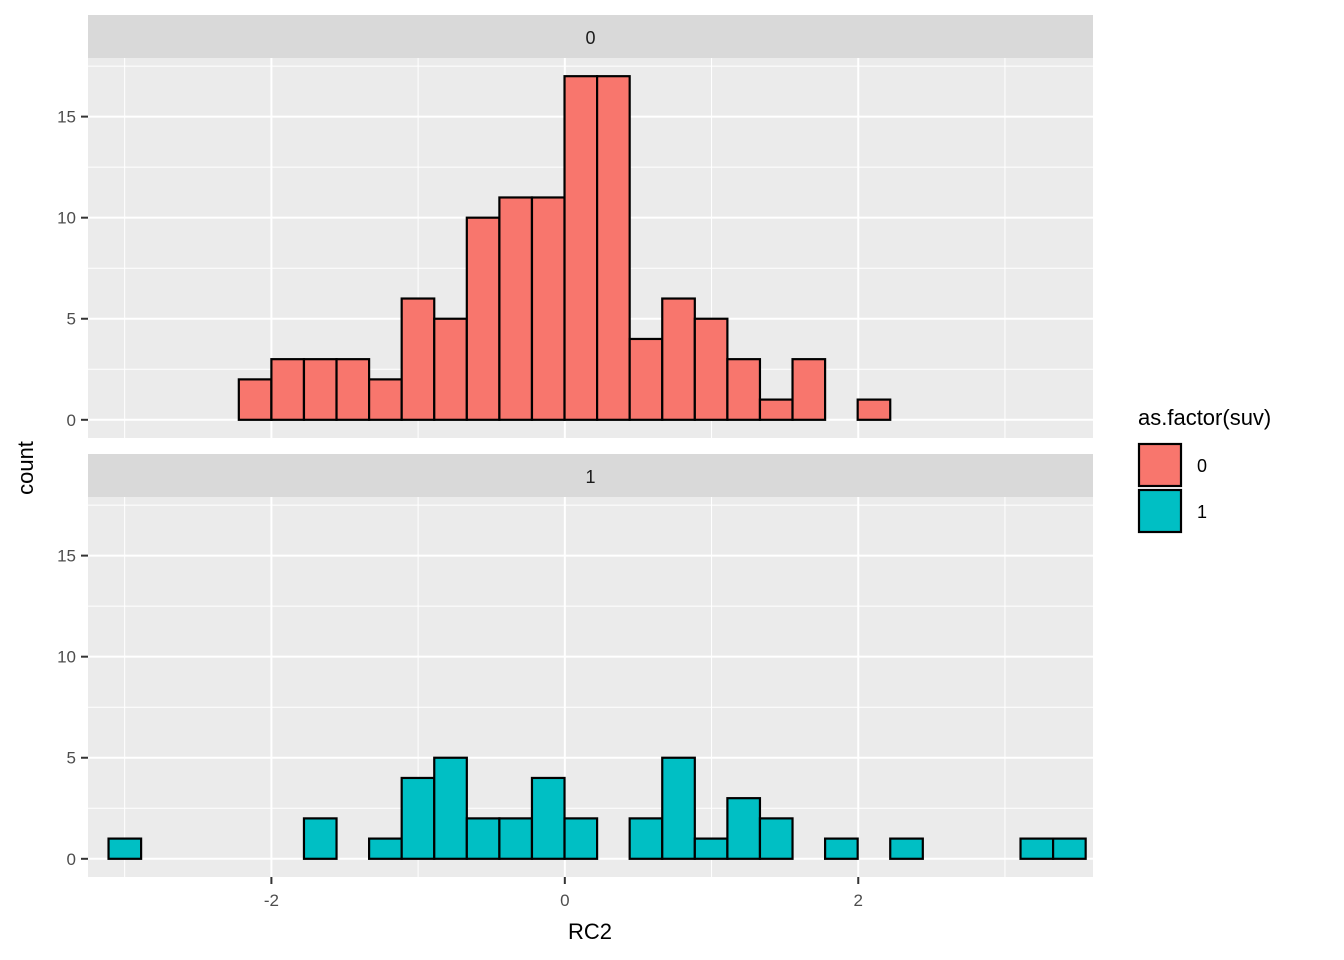 The image size is (1344, 960). Describe the element at coordinates (25, 468) in the screenshot. I see `y-axis-label: count` at that location.